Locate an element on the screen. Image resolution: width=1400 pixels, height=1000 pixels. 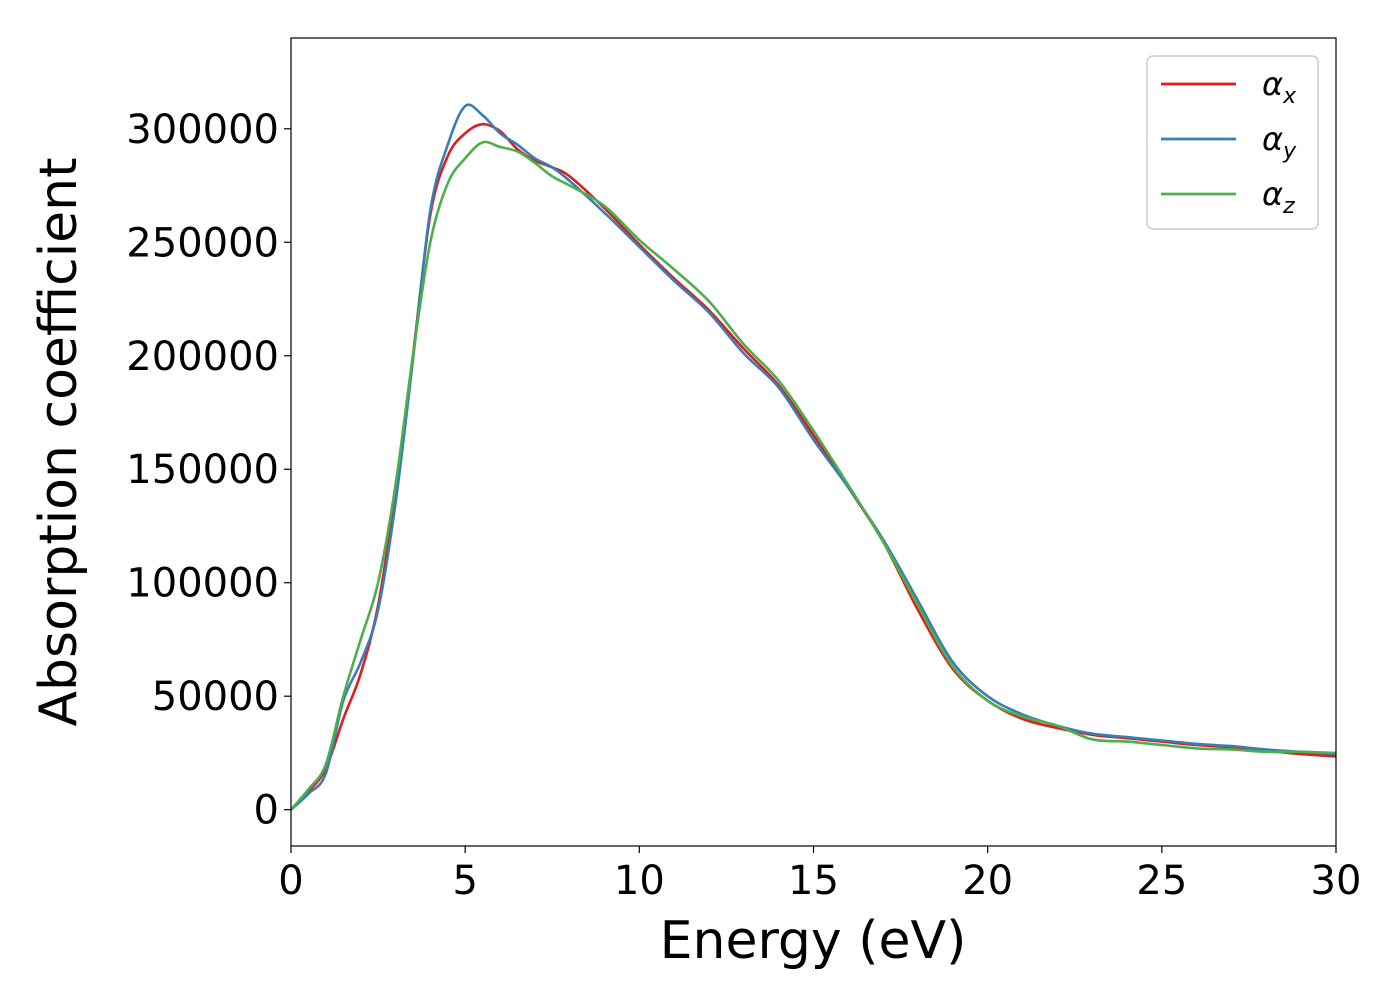
y-axis: 0 50000 100000 150000 200000 250000 300000 is located at coordinates (208, 470).